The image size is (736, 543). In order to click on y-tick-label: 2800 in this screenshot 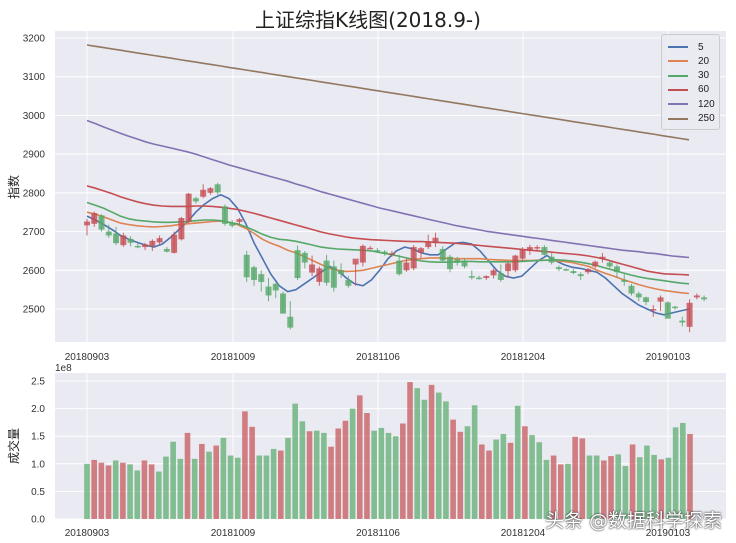, I will do `click(34, 193)`.